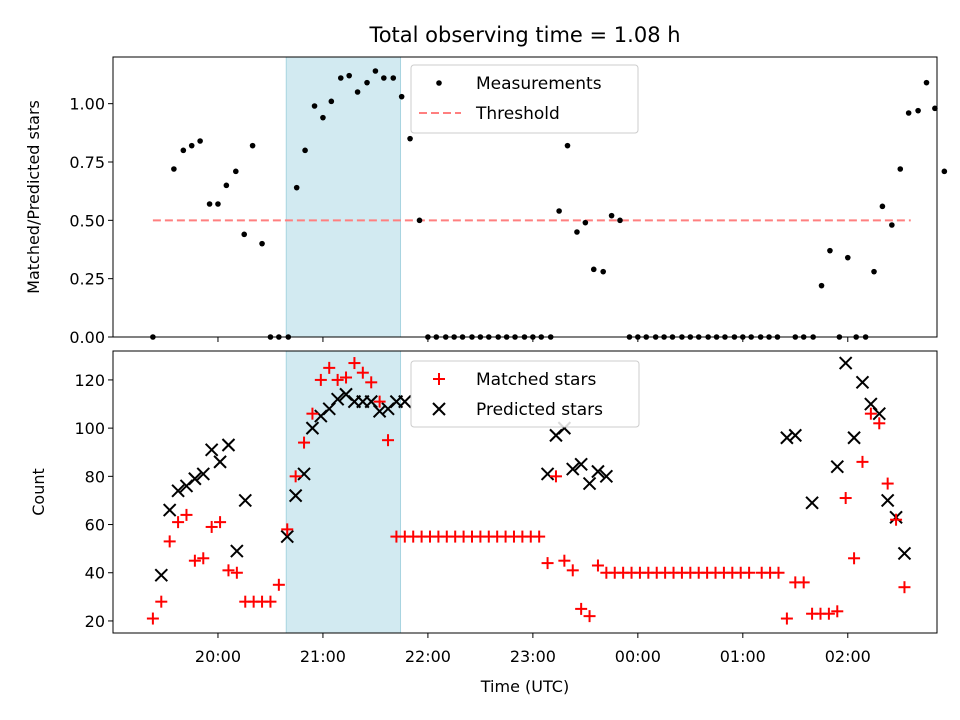  I want to click on x-tick-label: 23:00, so click(533, 656).